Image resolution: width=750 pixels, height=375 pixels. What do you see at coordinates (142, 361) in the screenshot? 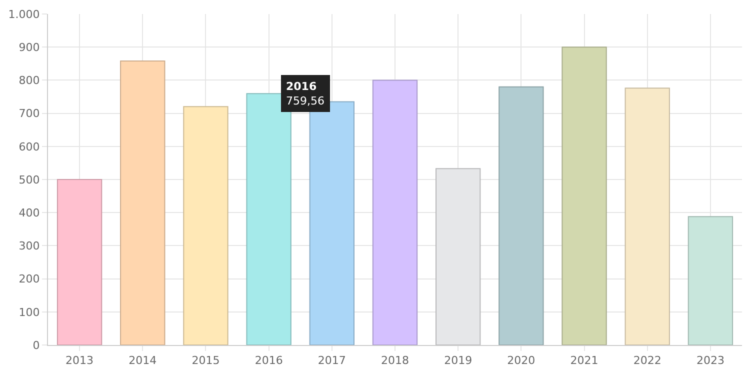
I see `x-tick-label: 2014` at bounding box center [142, 361].